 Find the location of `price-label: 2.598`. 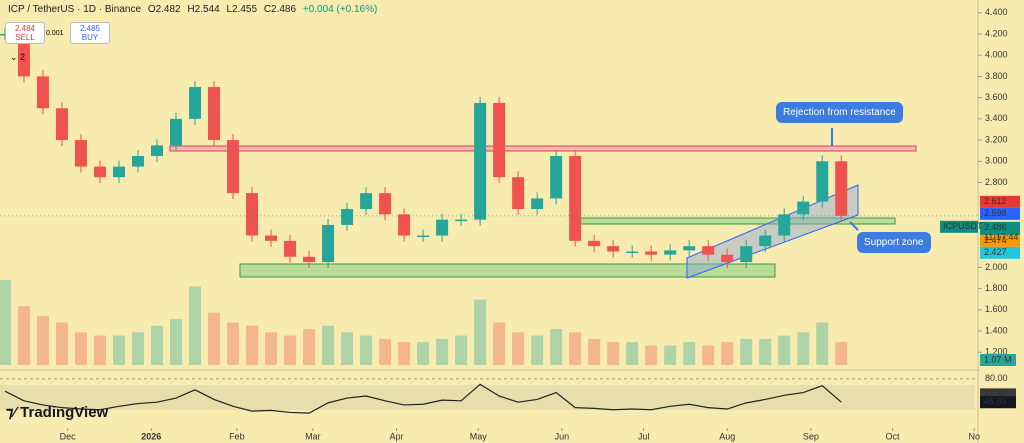

price-label: 2.598 is located at coordinates (995, 213).